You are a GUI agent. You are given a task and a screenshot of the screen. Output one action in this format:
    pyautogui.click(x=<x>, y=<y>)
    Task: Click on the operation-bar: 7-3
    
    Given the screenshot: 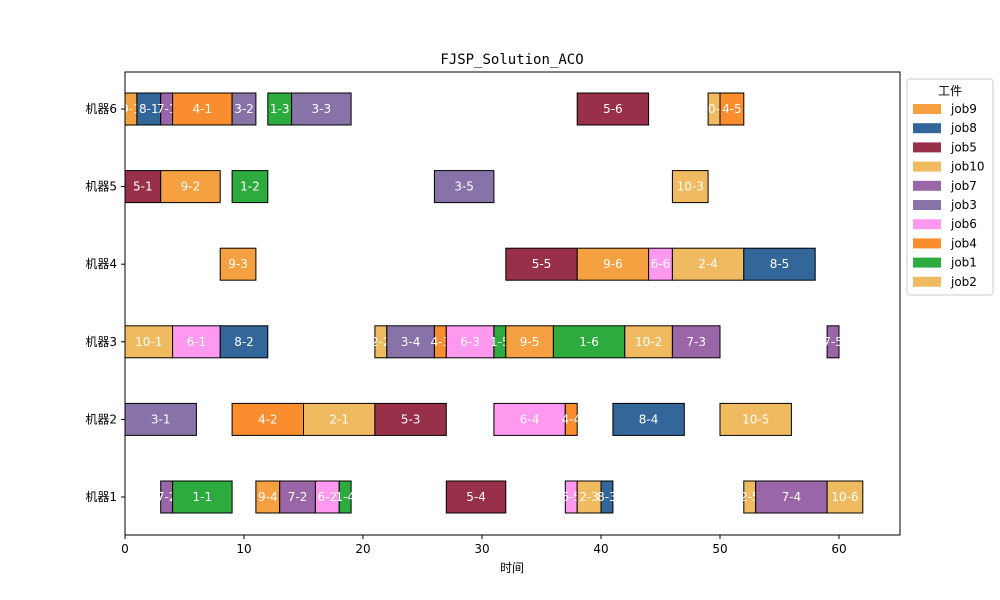 What is the action you would take?
    pyautogui.click(x=696, y=342)
    